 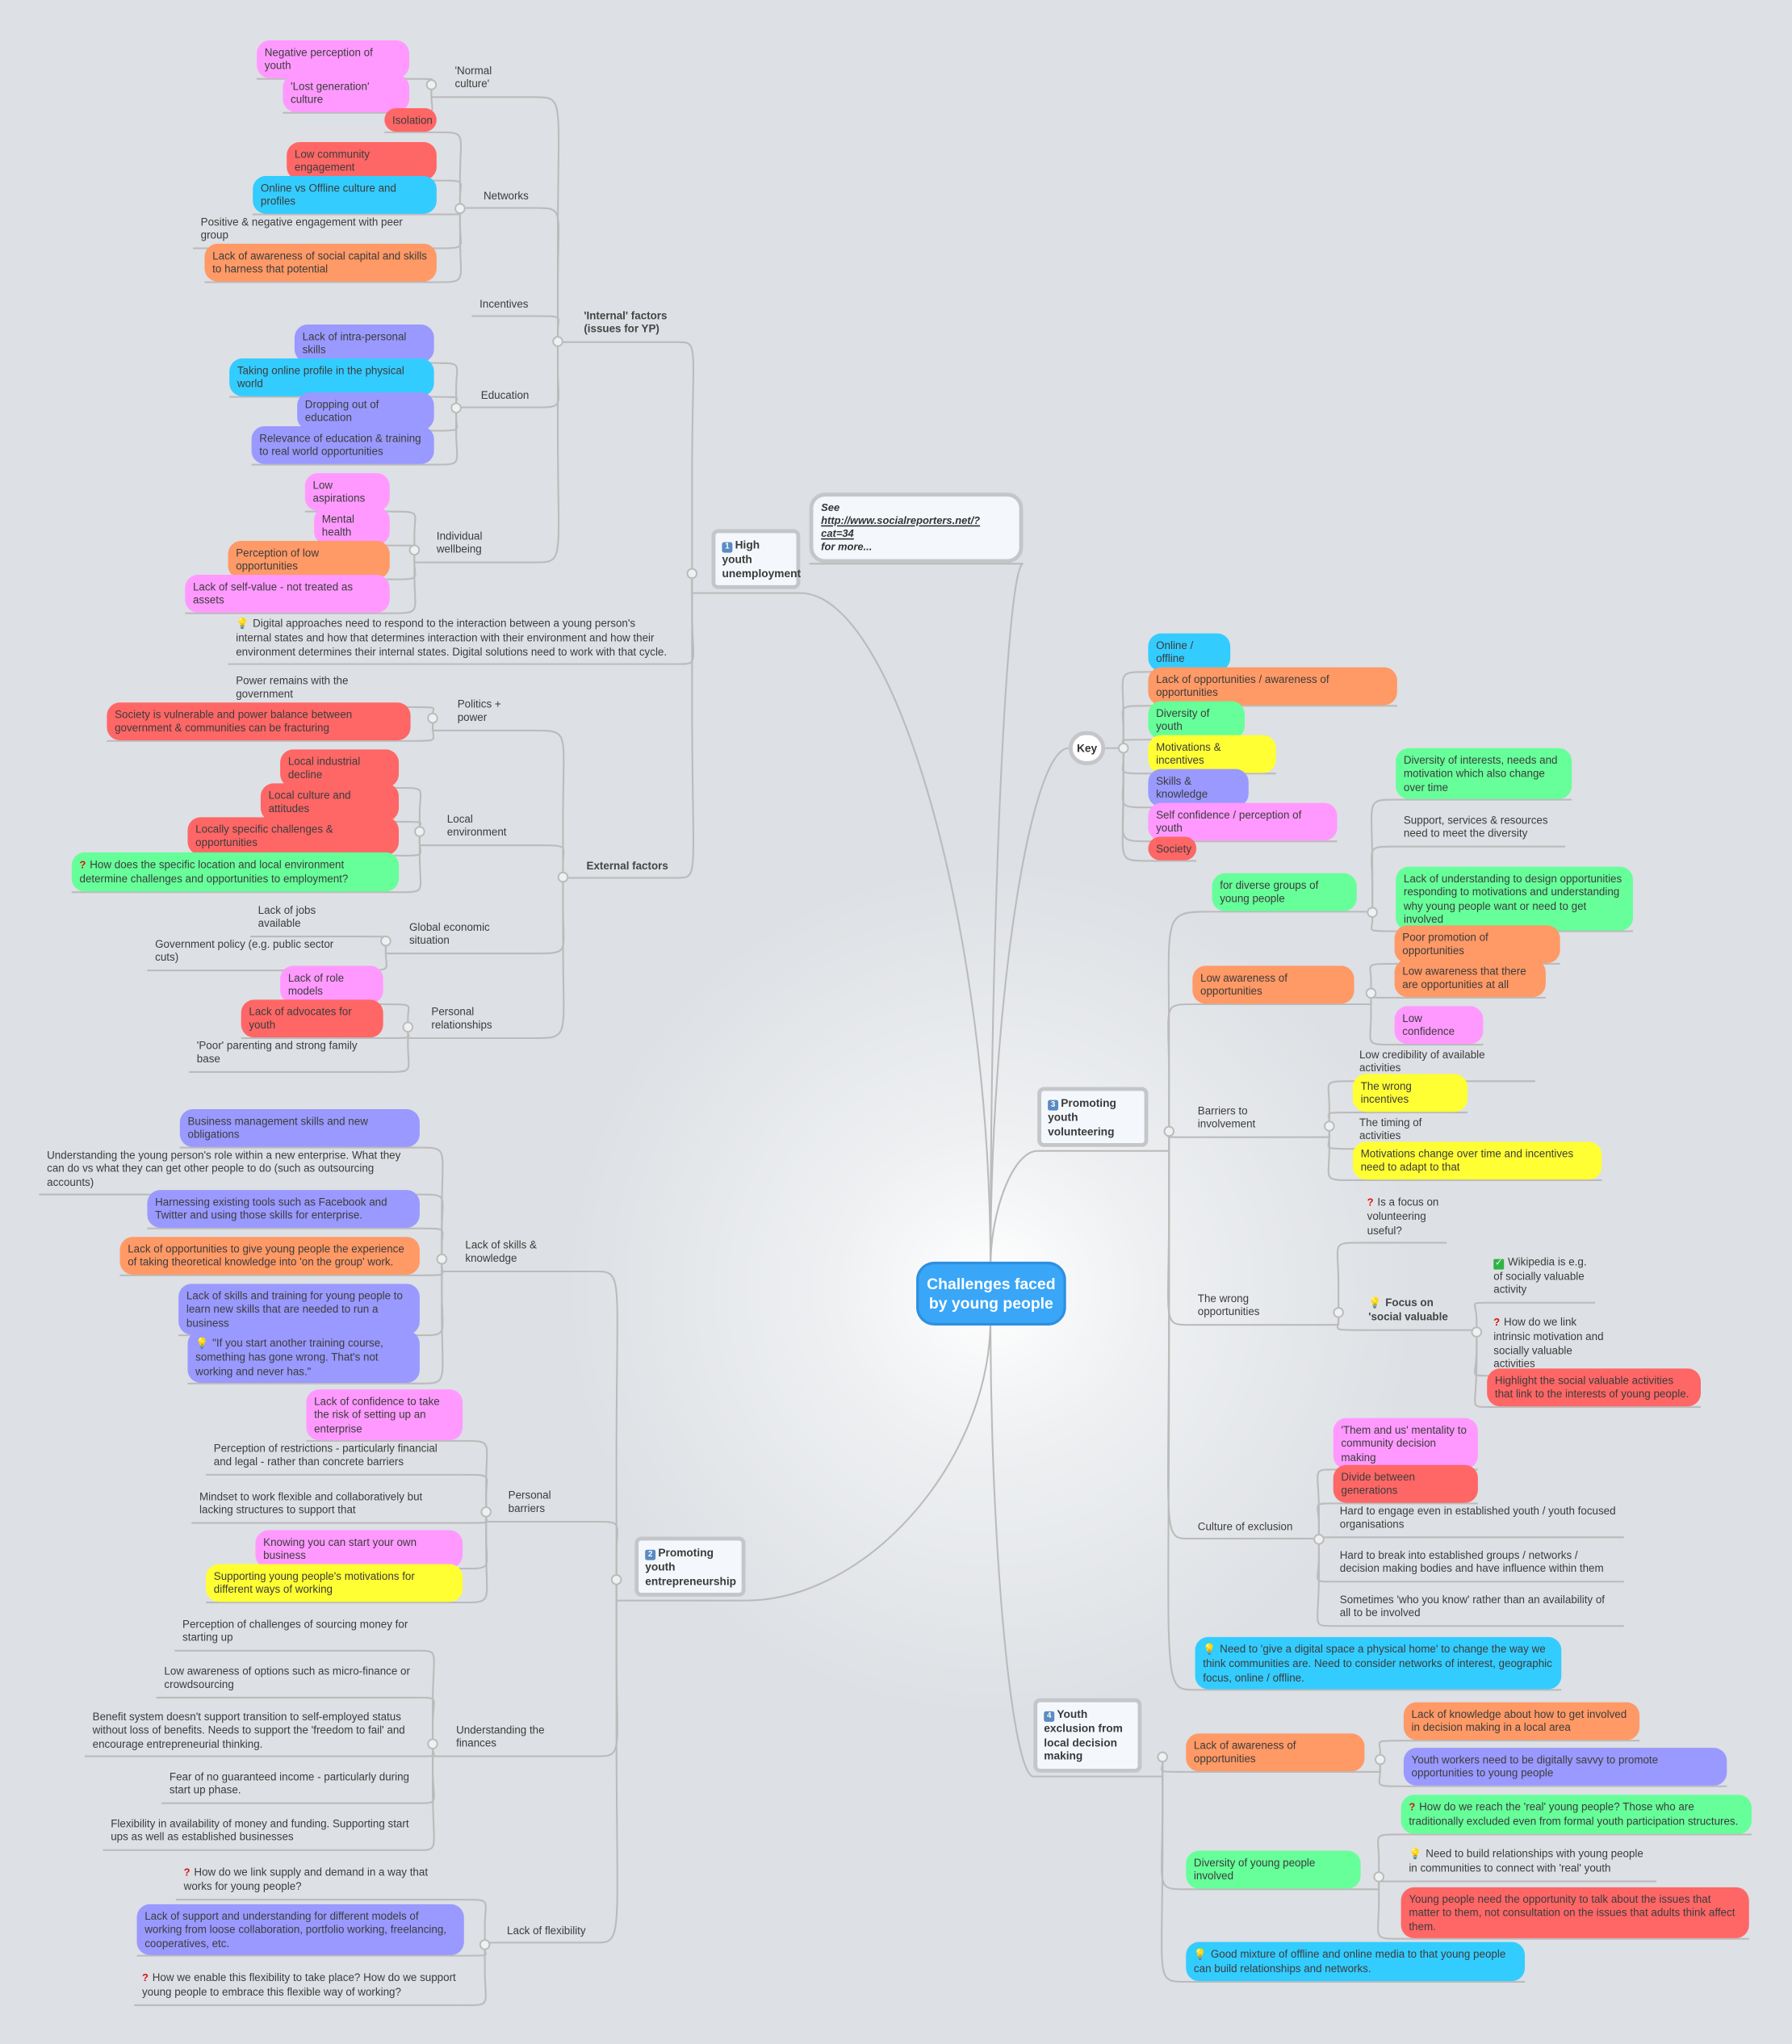 What do you see at coordinates (1226, 1118) in the screenshot?
I see `barriers-to-involvement: Barriers to involvement` at bounding box center [1226, 1118].